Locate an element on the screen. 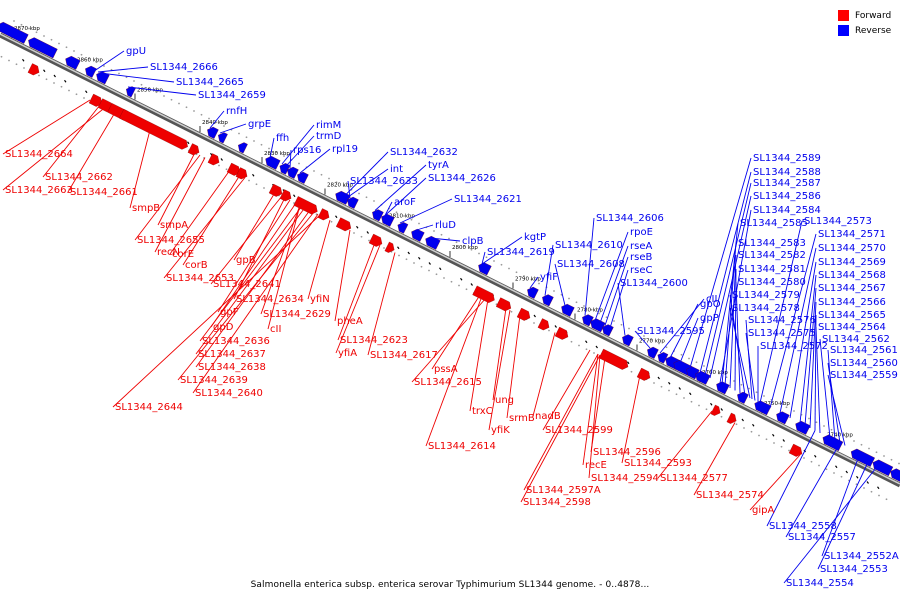 The width and height of the screenshot is (900, 600). gene-label: SL1344_2585 is located at coordinates (774, 223).